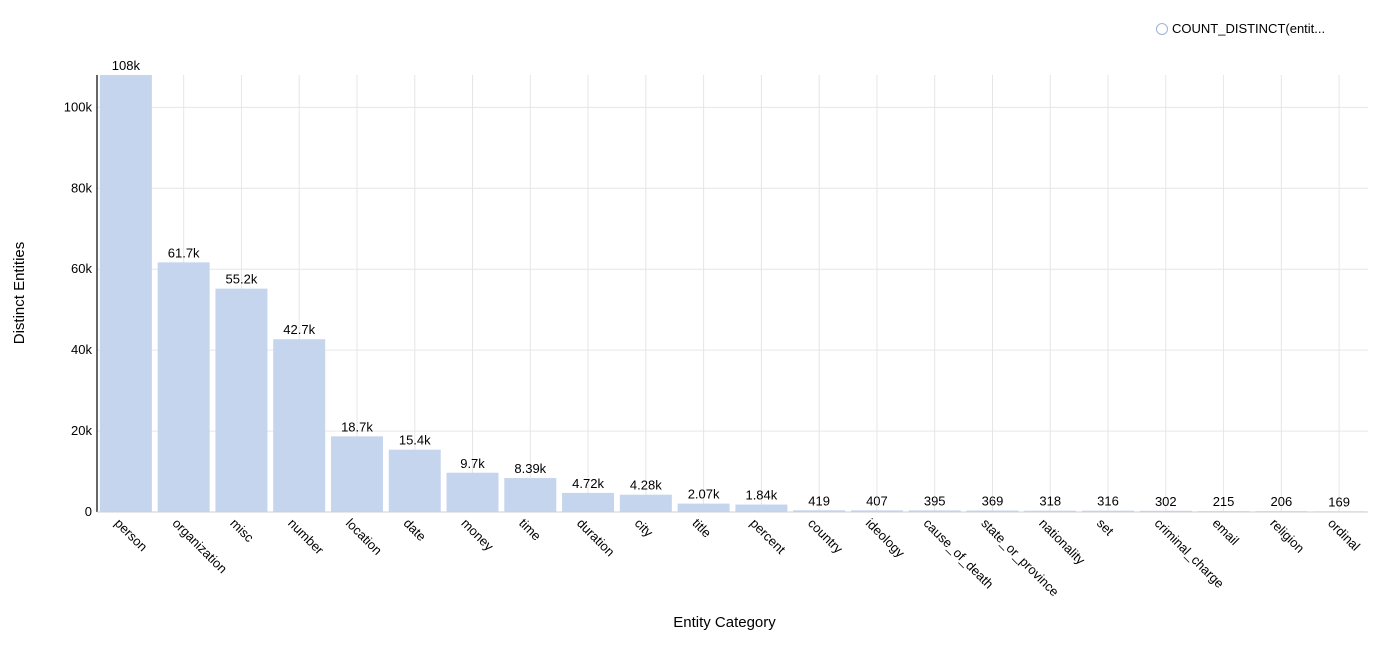 This screenshot has width=1400, height=650. I want to click on x-tick-label: person, so click(131, 535).